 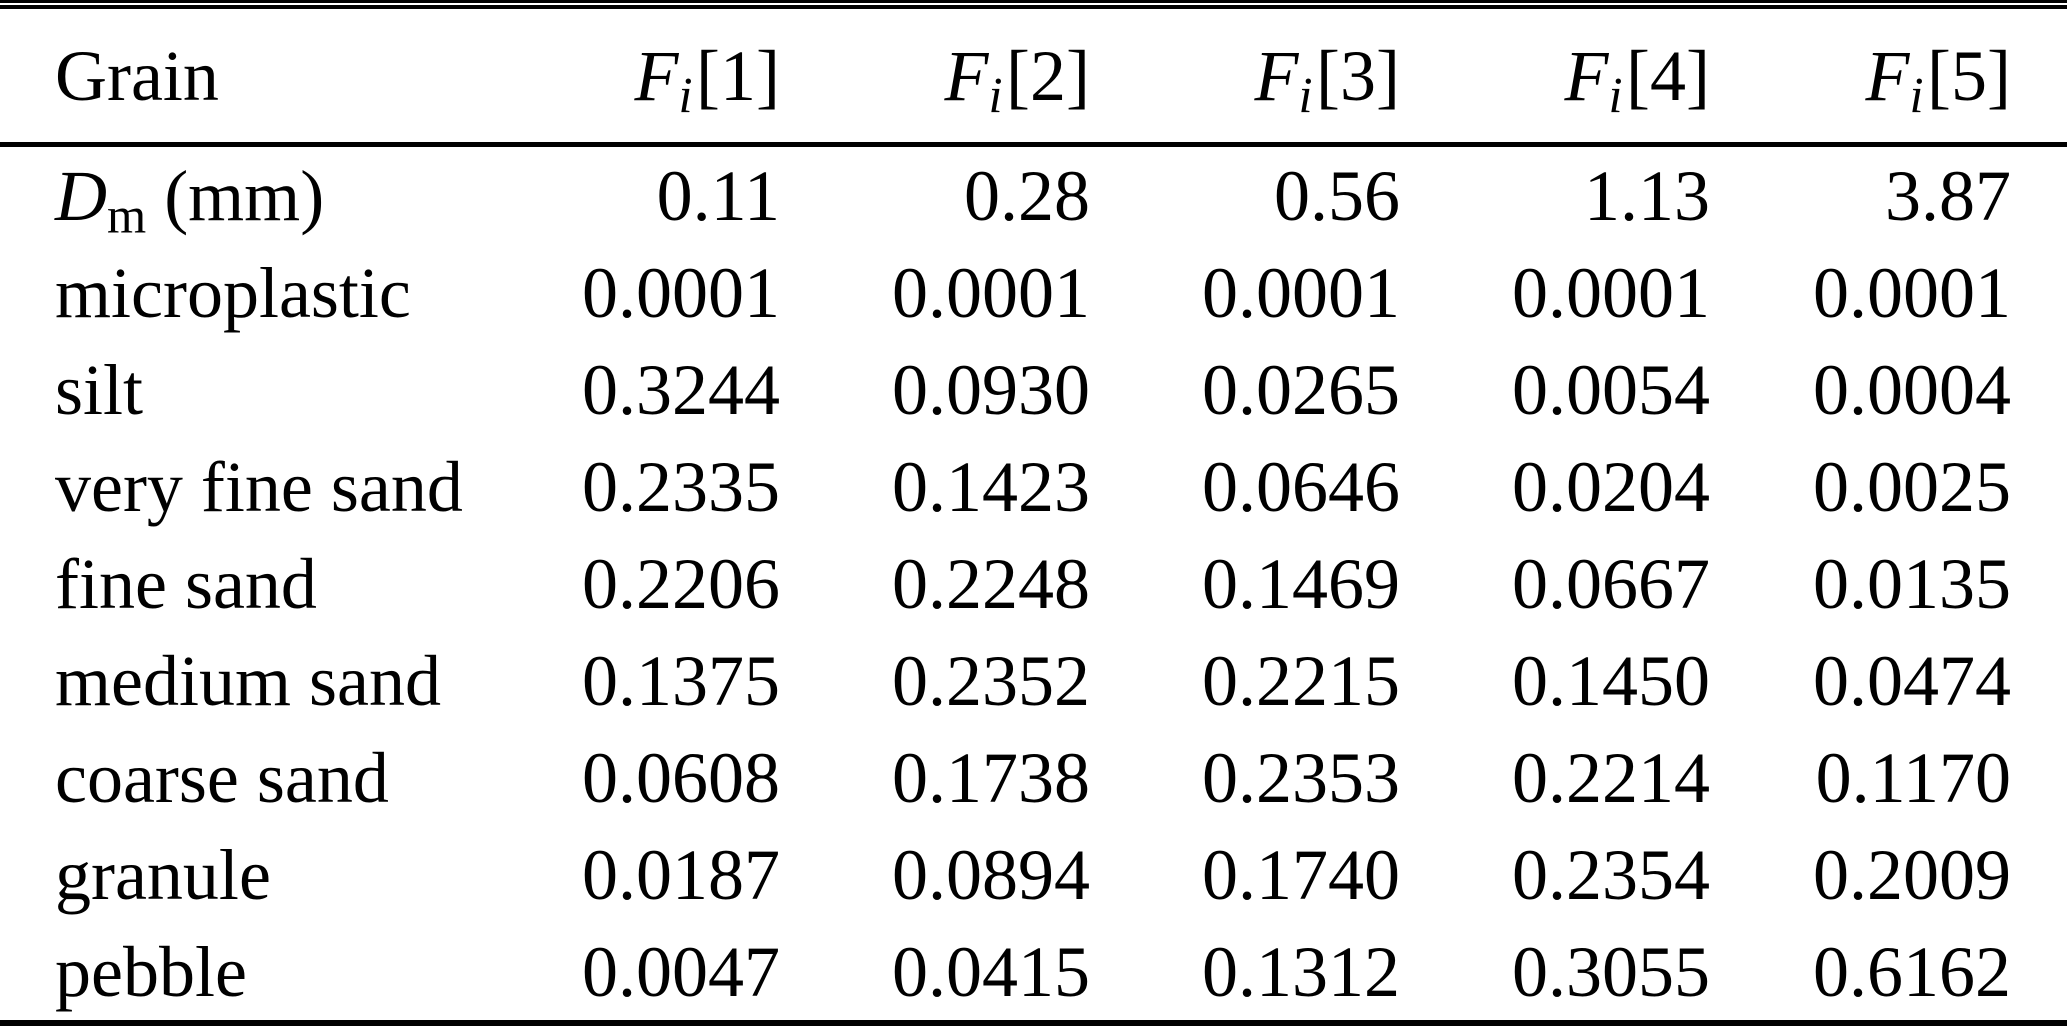 I want to click on row-label: microplastic, so click(x=233, y=292).